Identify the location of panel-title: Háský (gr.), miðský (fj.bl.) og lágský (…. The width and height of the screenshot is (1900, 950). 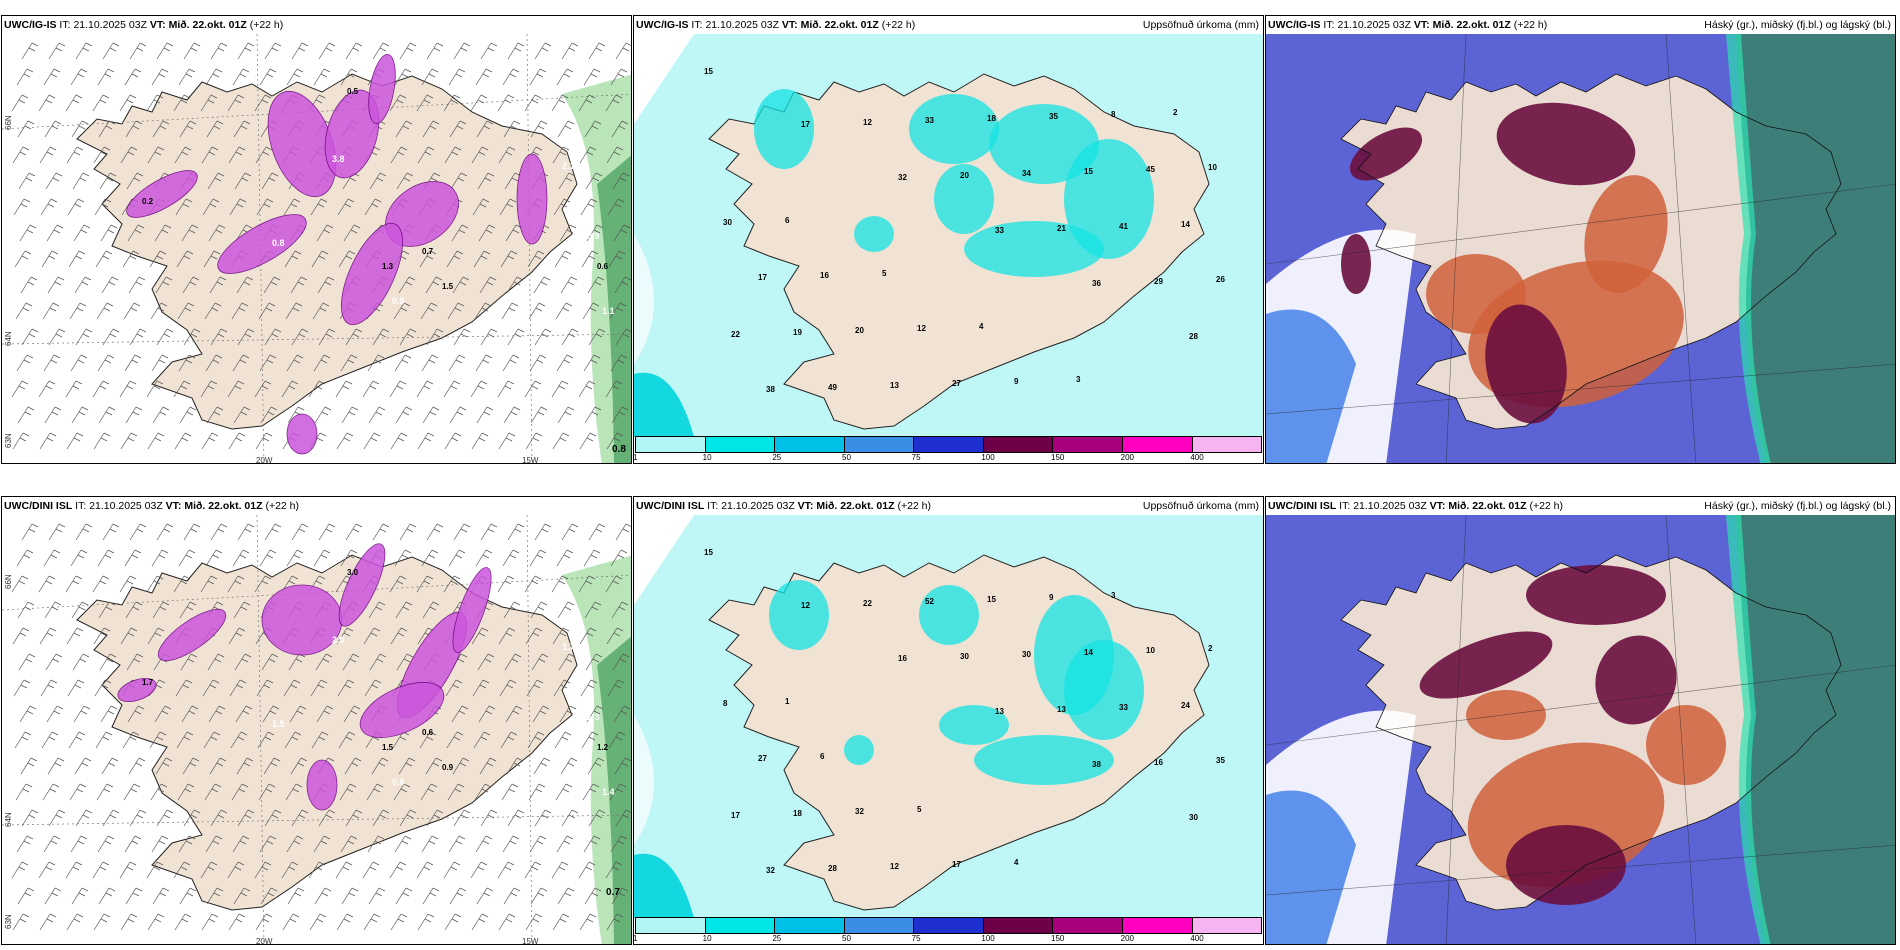
(1797, 25).